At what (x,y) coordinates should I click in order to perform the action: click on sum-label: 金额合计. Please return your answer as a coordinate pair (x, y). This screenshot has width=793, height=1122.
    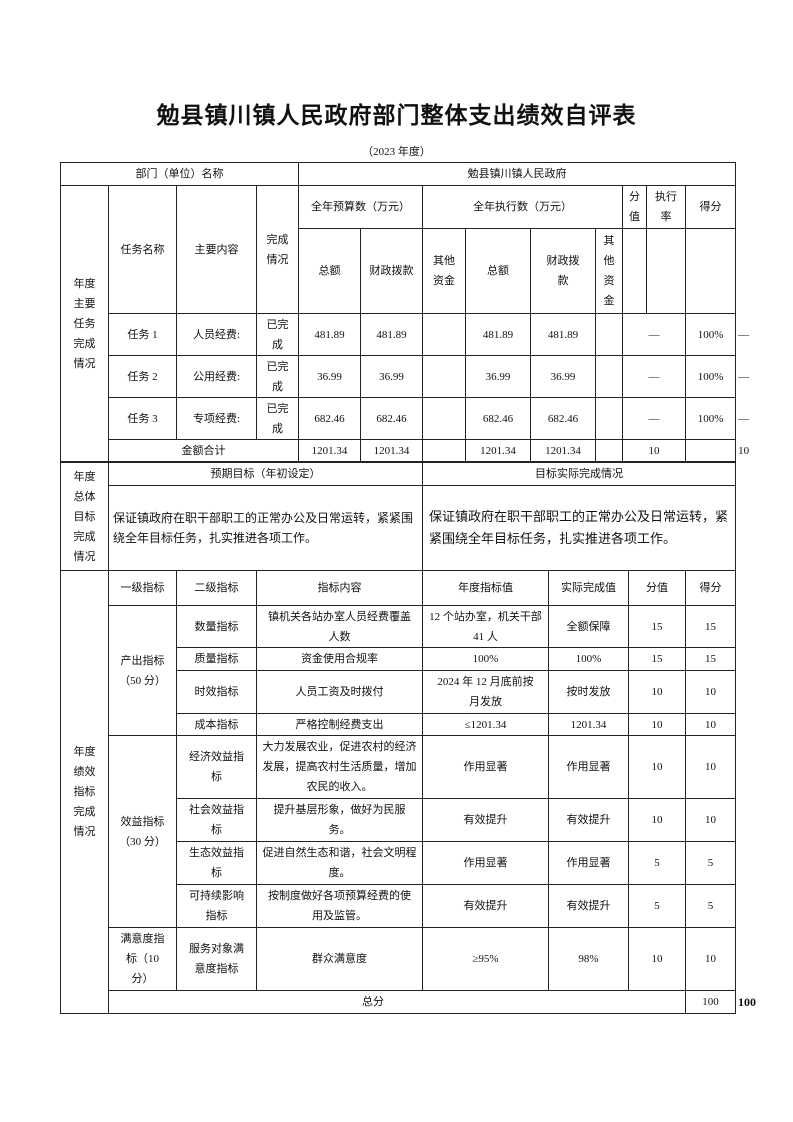
    Looking at the image, I should click on (203, 450).